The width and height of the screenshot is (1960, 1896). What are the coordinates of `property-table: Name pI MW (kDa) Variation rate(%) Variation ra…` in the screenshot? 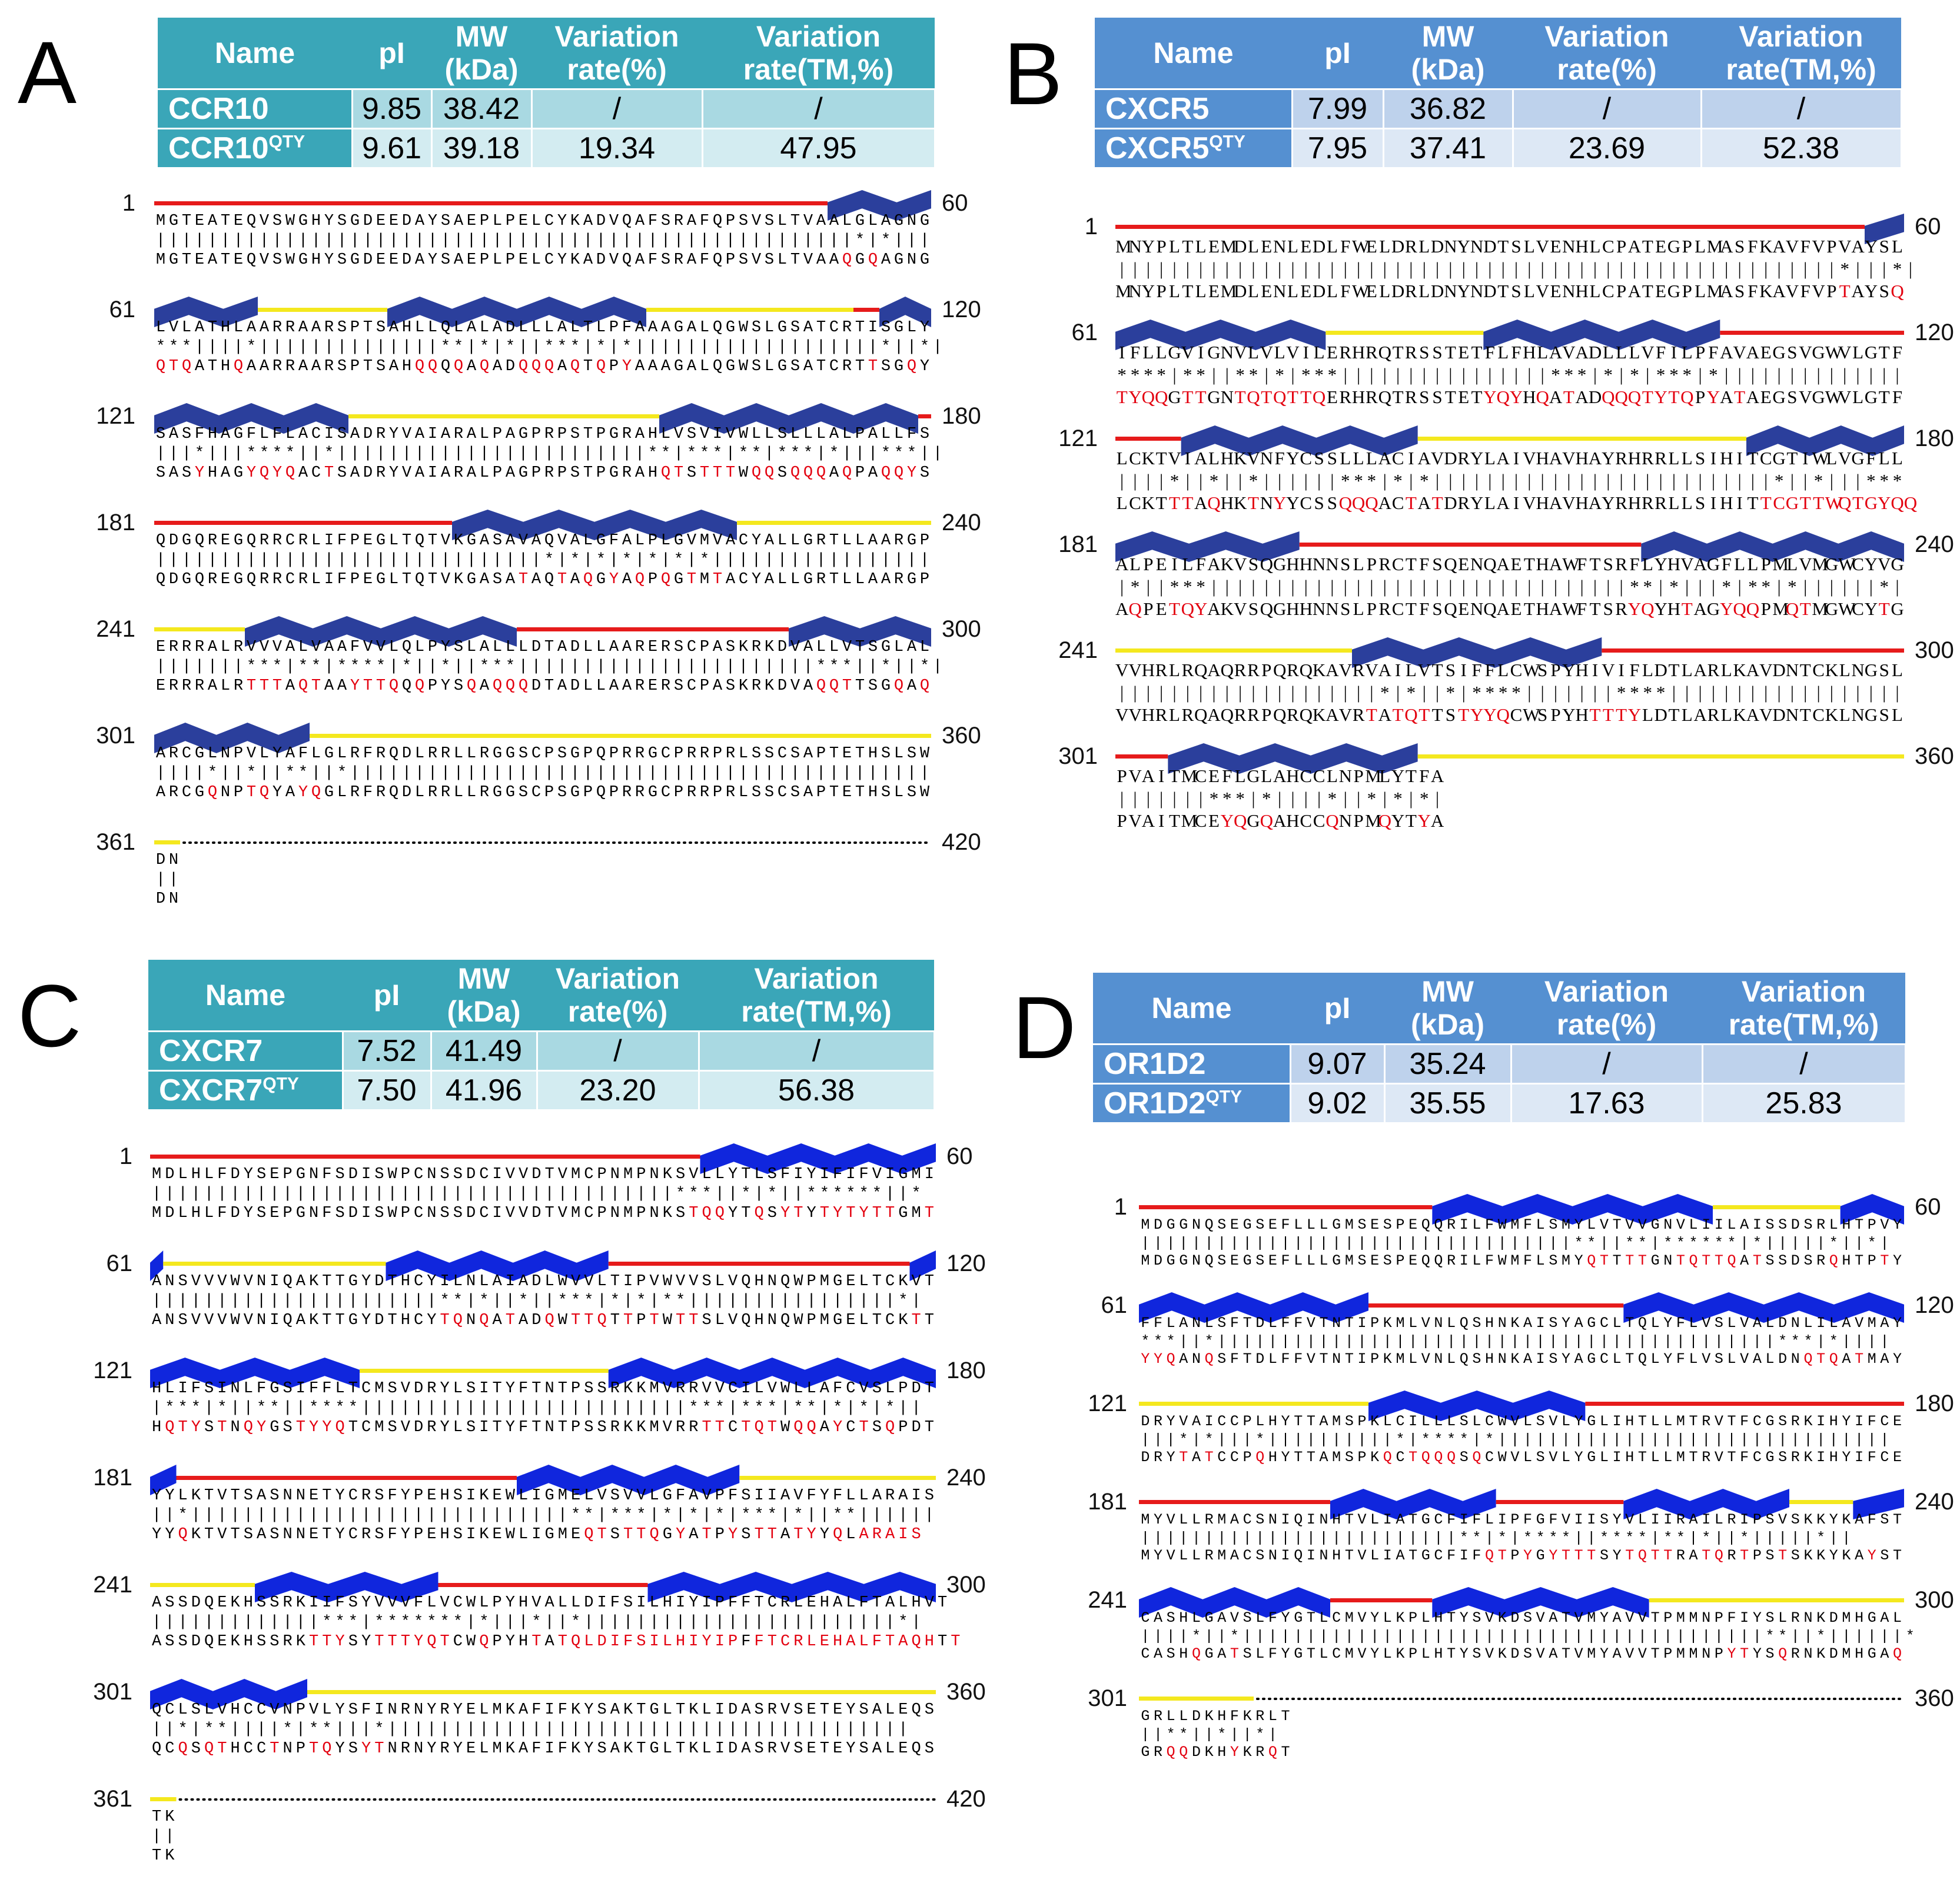 It's located at (1499, 1047).